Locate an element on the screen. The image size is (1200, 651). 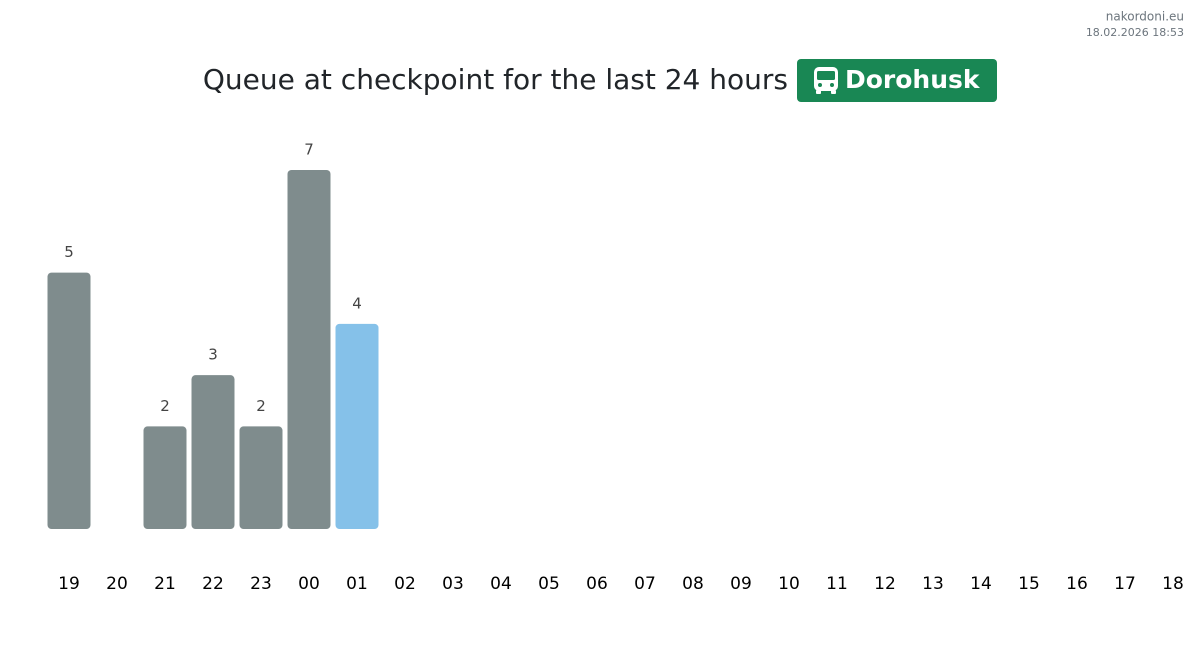
value-label: 5 is located at coordinates (69, 252).